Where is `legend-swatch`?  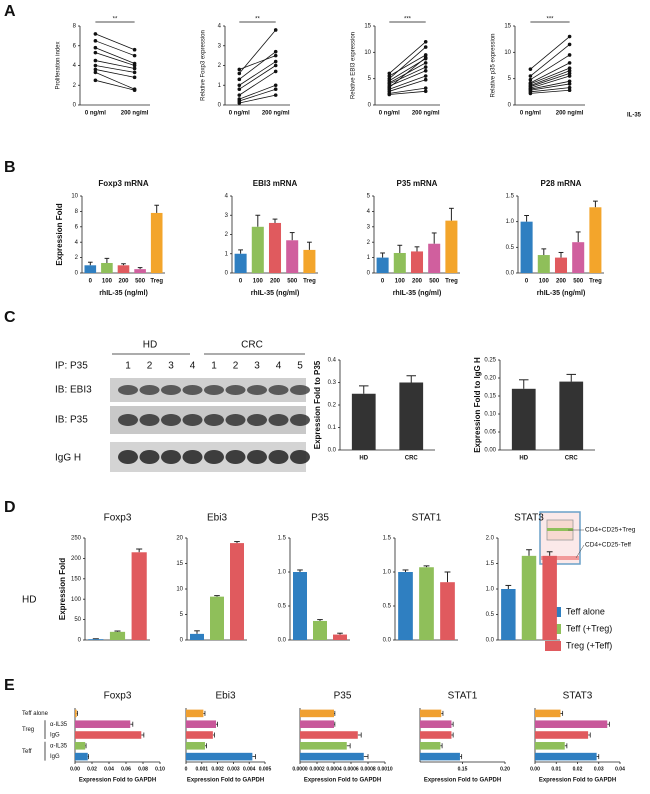
legend-swatch is located at coordinates (553, 646).